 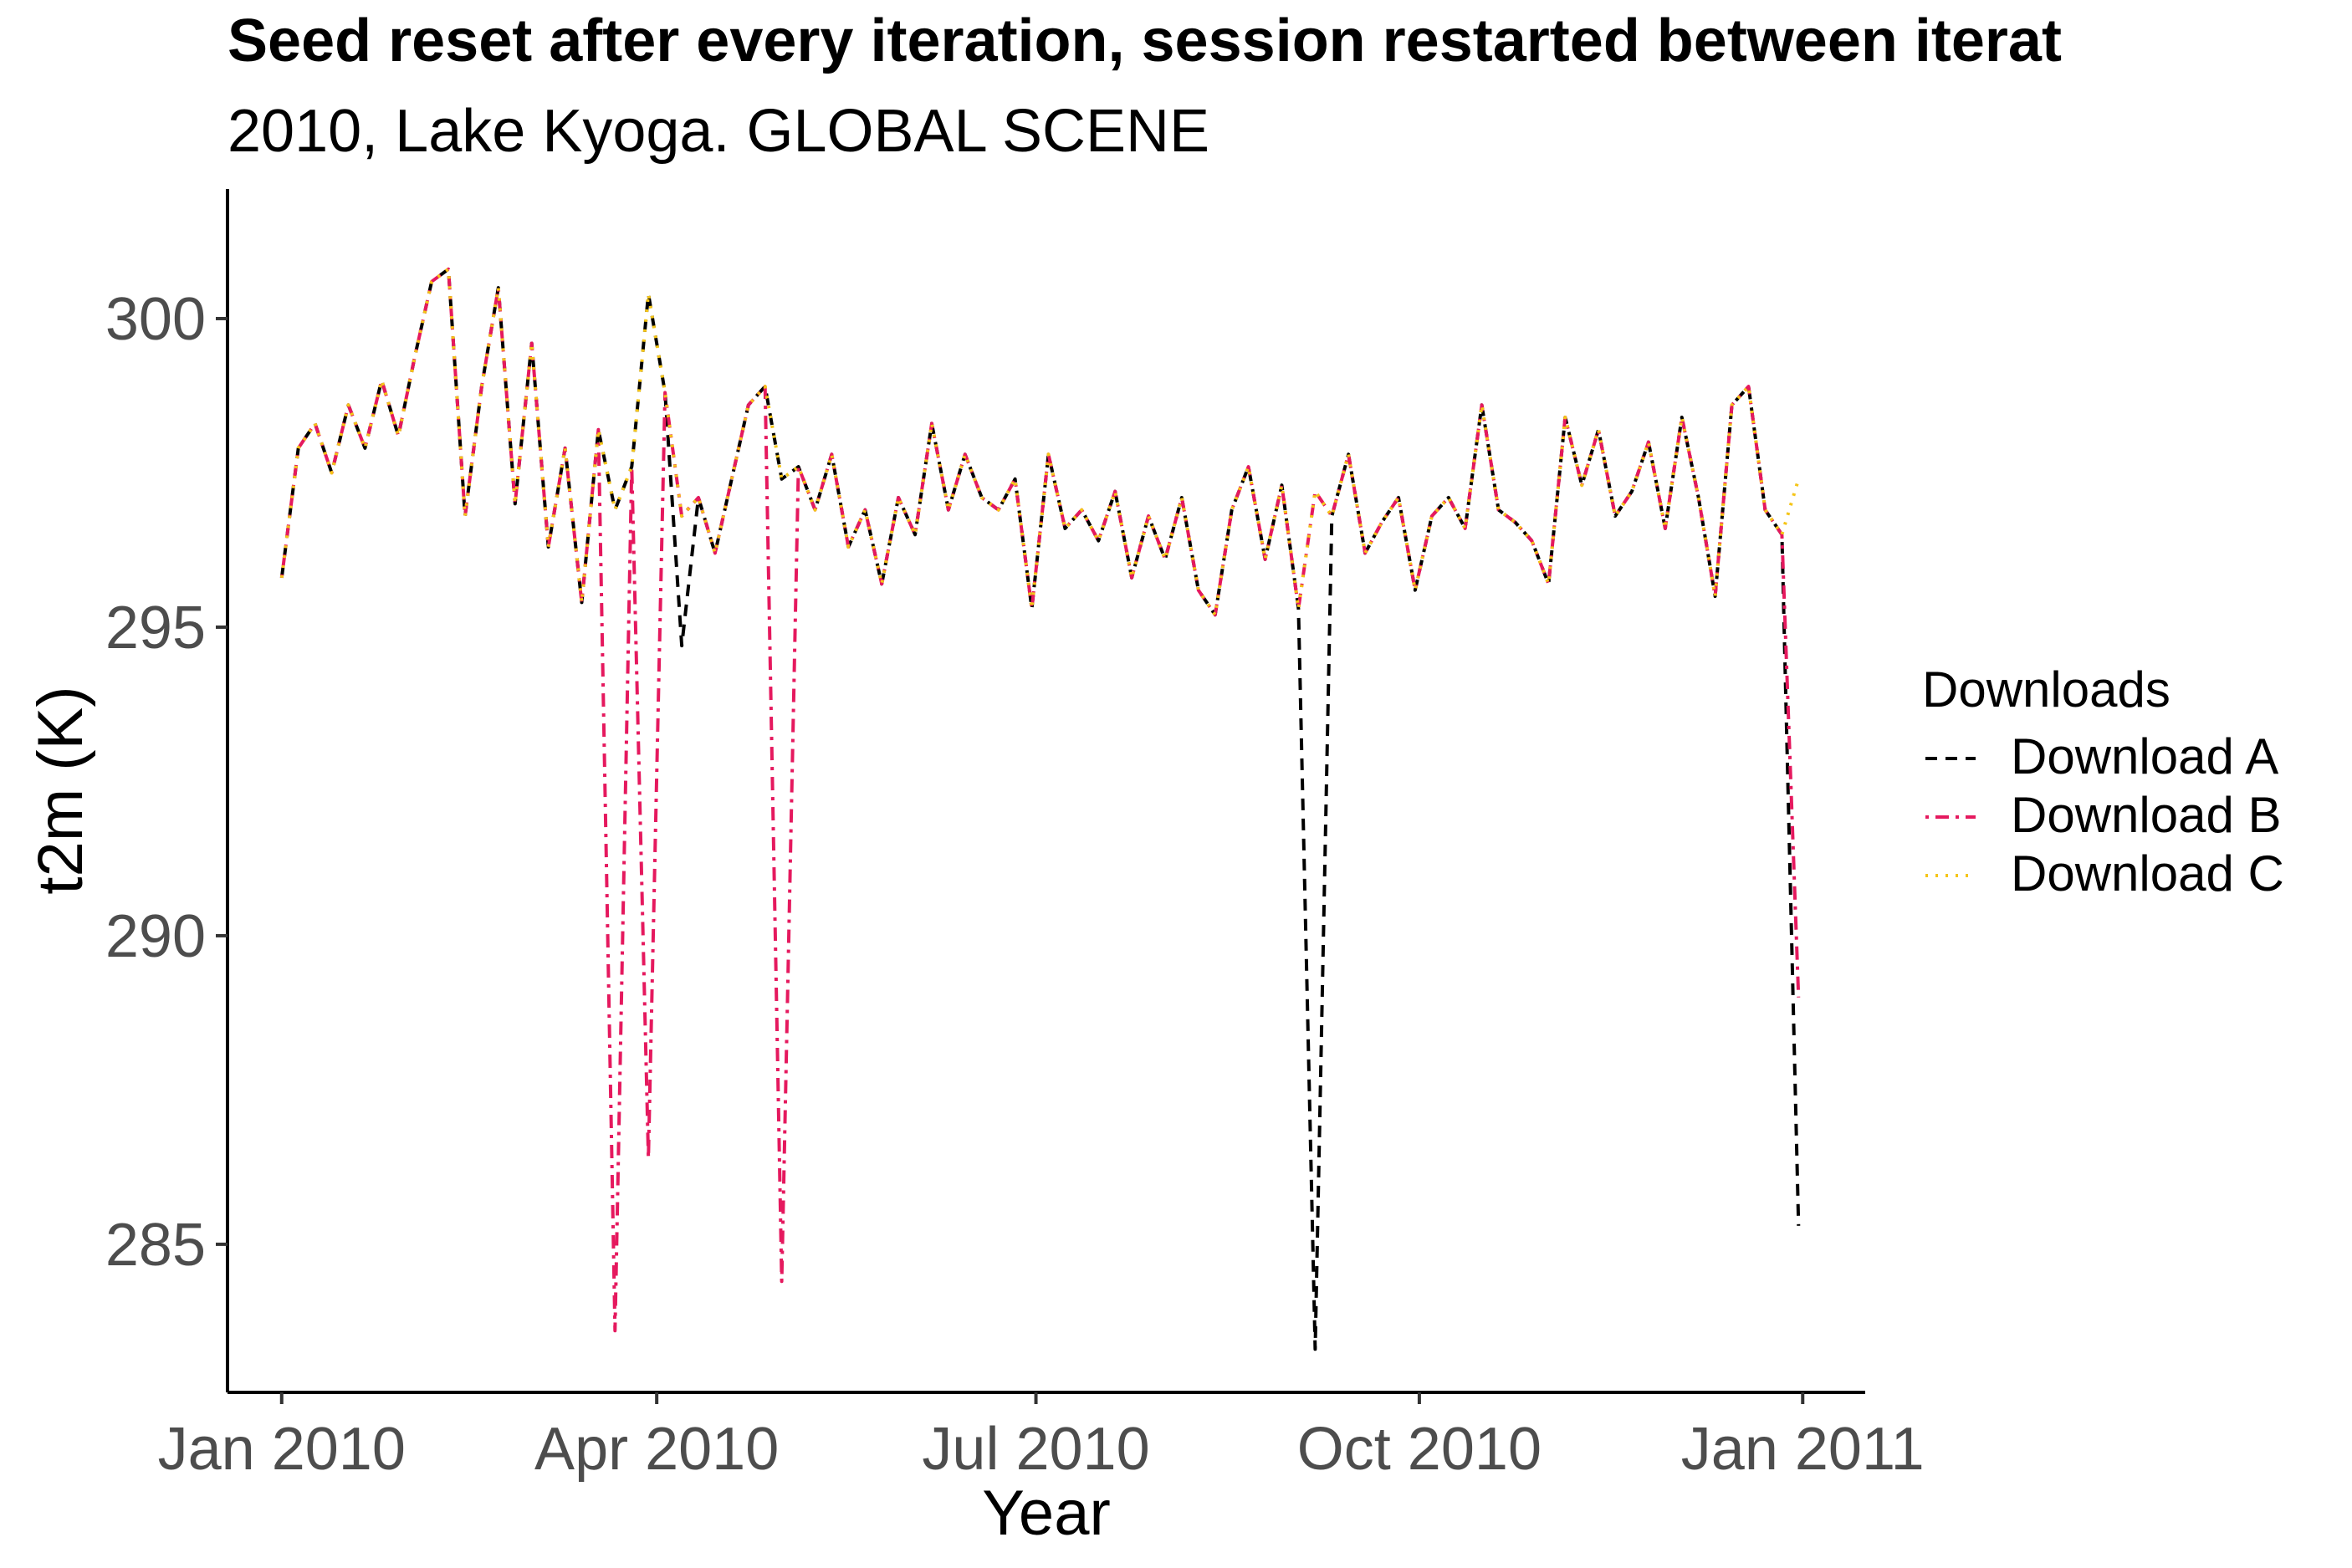 What do you see at coordinates (656, 1449) in the screenshot?
I see `x-tick-label: Apr 2010` at bounding box center [656, 1449].